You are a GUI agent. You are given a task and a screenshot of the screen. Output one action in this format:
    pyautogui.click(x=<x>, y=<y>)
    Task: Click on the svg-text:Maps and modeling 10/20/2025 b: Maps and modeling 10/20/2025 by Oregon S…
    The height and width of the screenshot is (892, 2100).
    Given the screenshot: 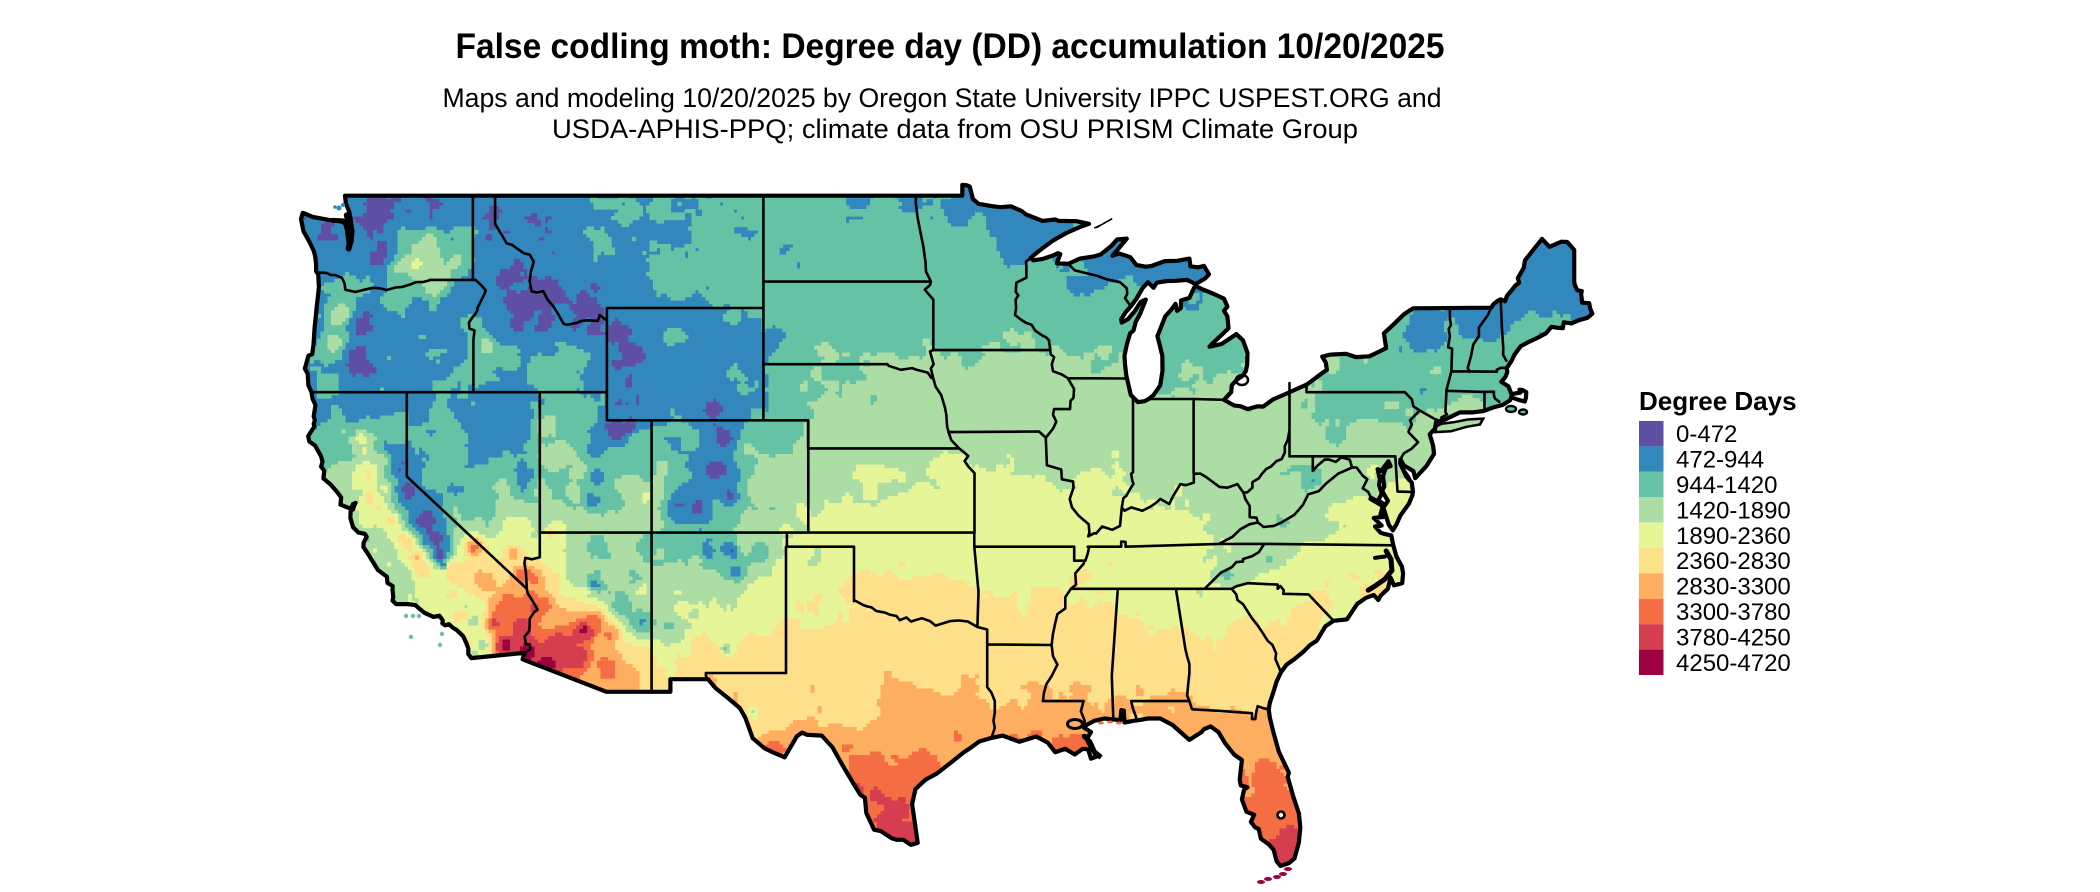 What is the action you would take?
    pyautogui.click(x=942, y=98)
    